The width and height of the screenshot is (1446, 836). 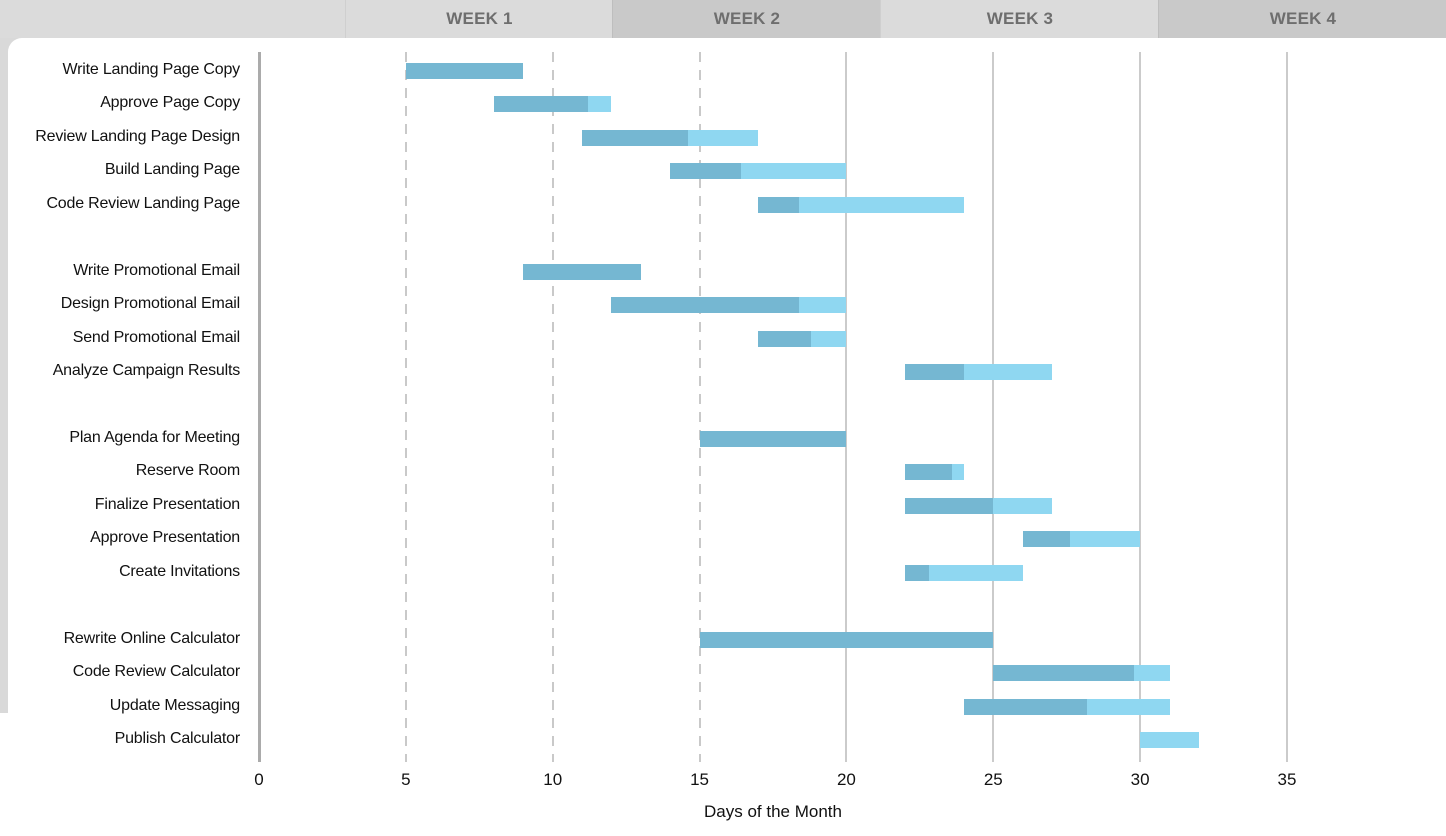 I want to click on task-label: Reserve Room, so click(x=188, y=471).